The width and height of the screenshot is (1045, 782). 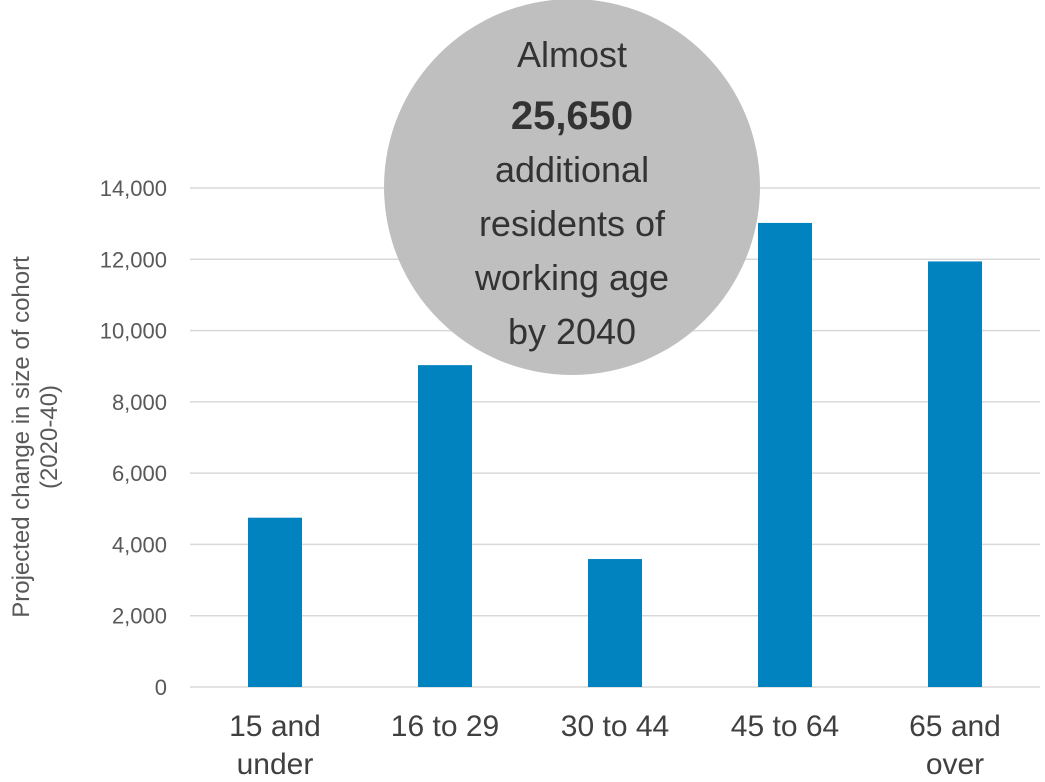 What do you see at coordinates (139, 544) in the screenshot?
I see `y-tick-label: 4,000` at bounding box center [139, 544].